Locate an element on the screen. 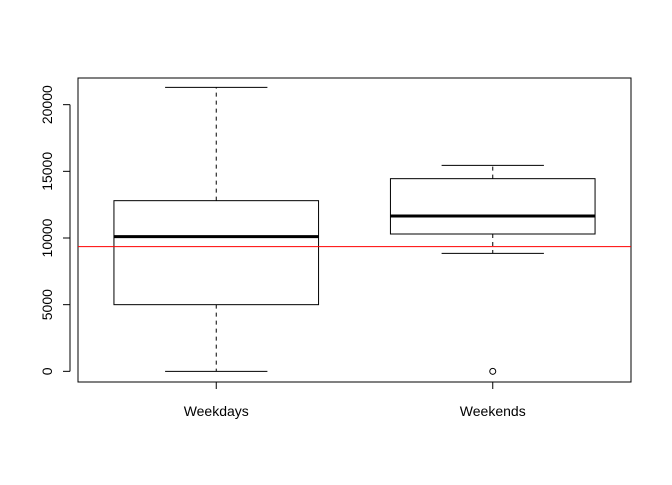 The width and height of the screenshot is (672, 485). y-tick-label: 20000 is located at coordinates (47, 104).